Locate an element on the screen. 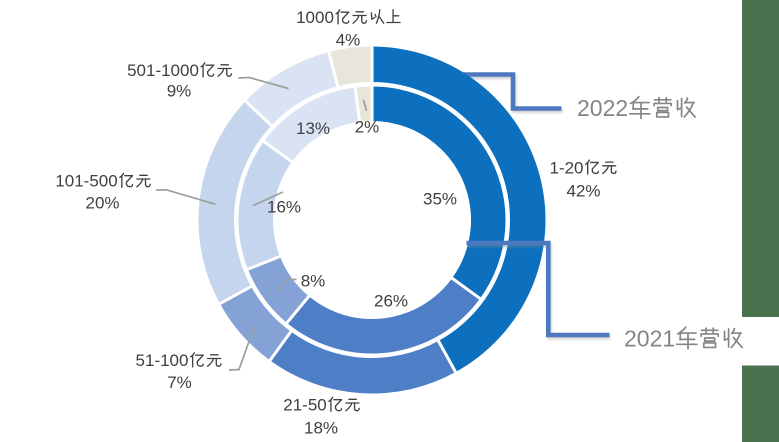 This screenshot has width=779, height=442. svg-text: 7% is located at coordinates (179, 382).